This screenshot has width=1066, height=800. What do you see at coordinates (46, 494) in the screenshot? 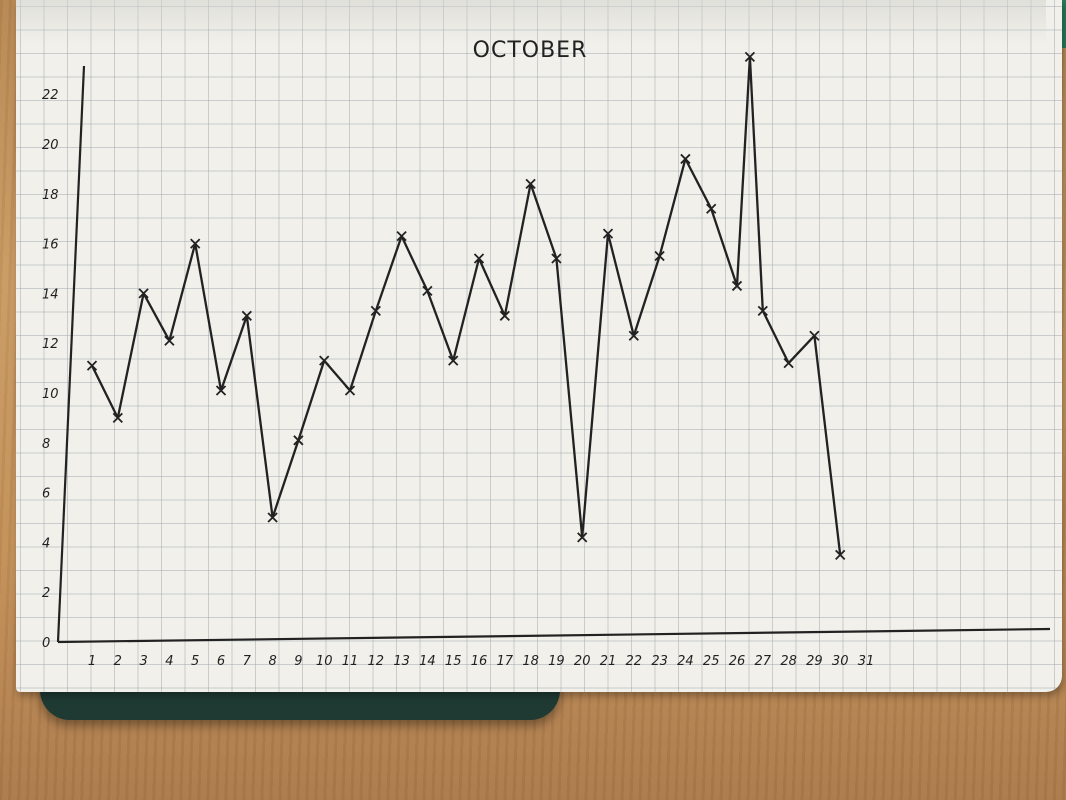
I see `y-tick-label: 6` at bounding box center [46, 494].